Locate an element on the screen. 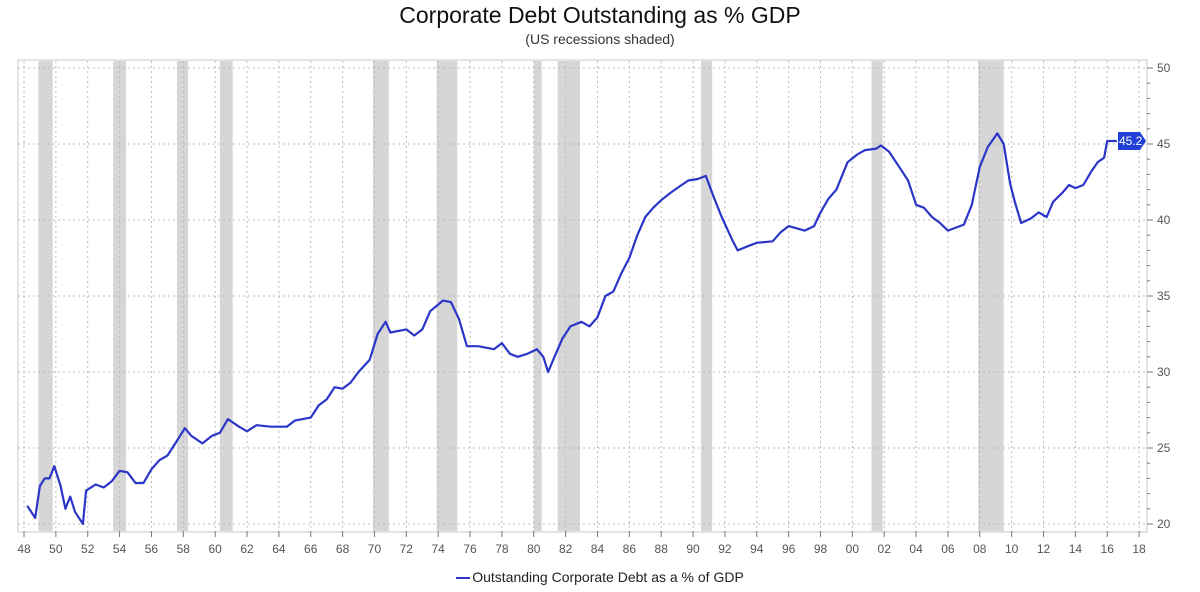 The height and width of the screenshot is (592, 1200). x-tick-label: 76 is located at coordinates (470, 549).